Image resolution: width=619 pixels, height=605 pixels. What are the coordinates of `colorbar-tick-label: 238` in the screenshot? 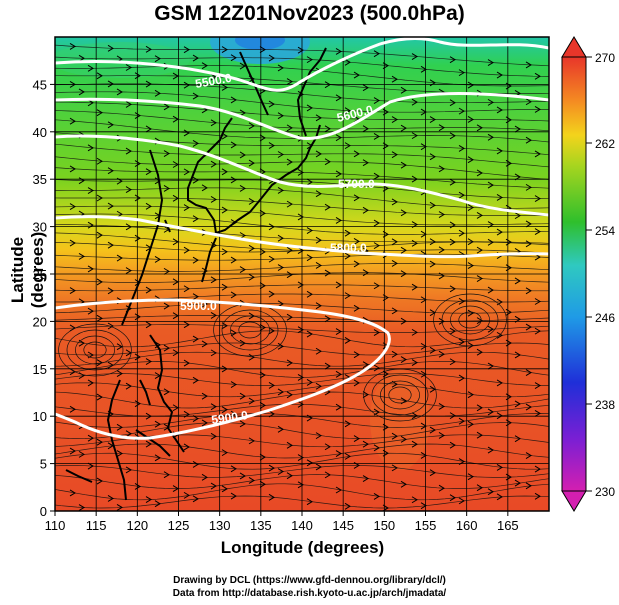 It's located at (605, 405).